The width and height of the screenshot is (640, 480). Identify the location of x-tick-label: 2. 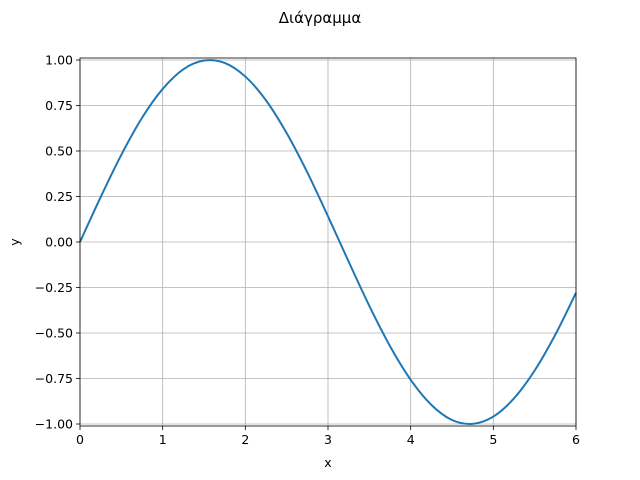
(245, 439).